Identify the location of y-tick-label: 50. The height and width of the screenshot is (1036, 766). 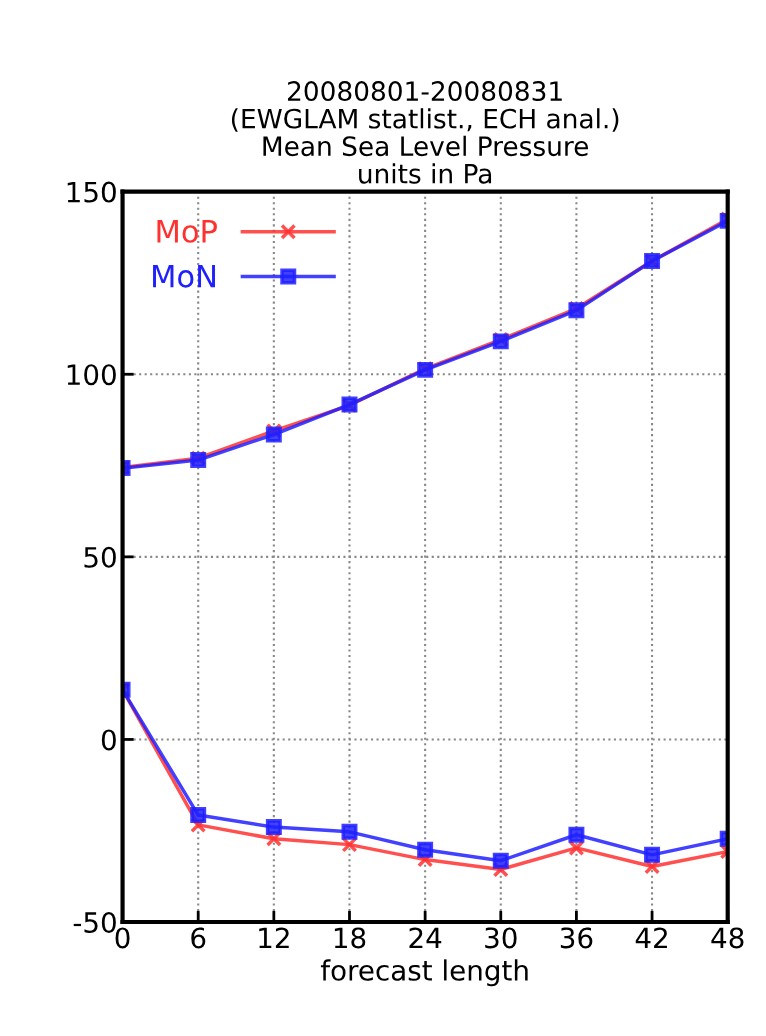
(100, 557).